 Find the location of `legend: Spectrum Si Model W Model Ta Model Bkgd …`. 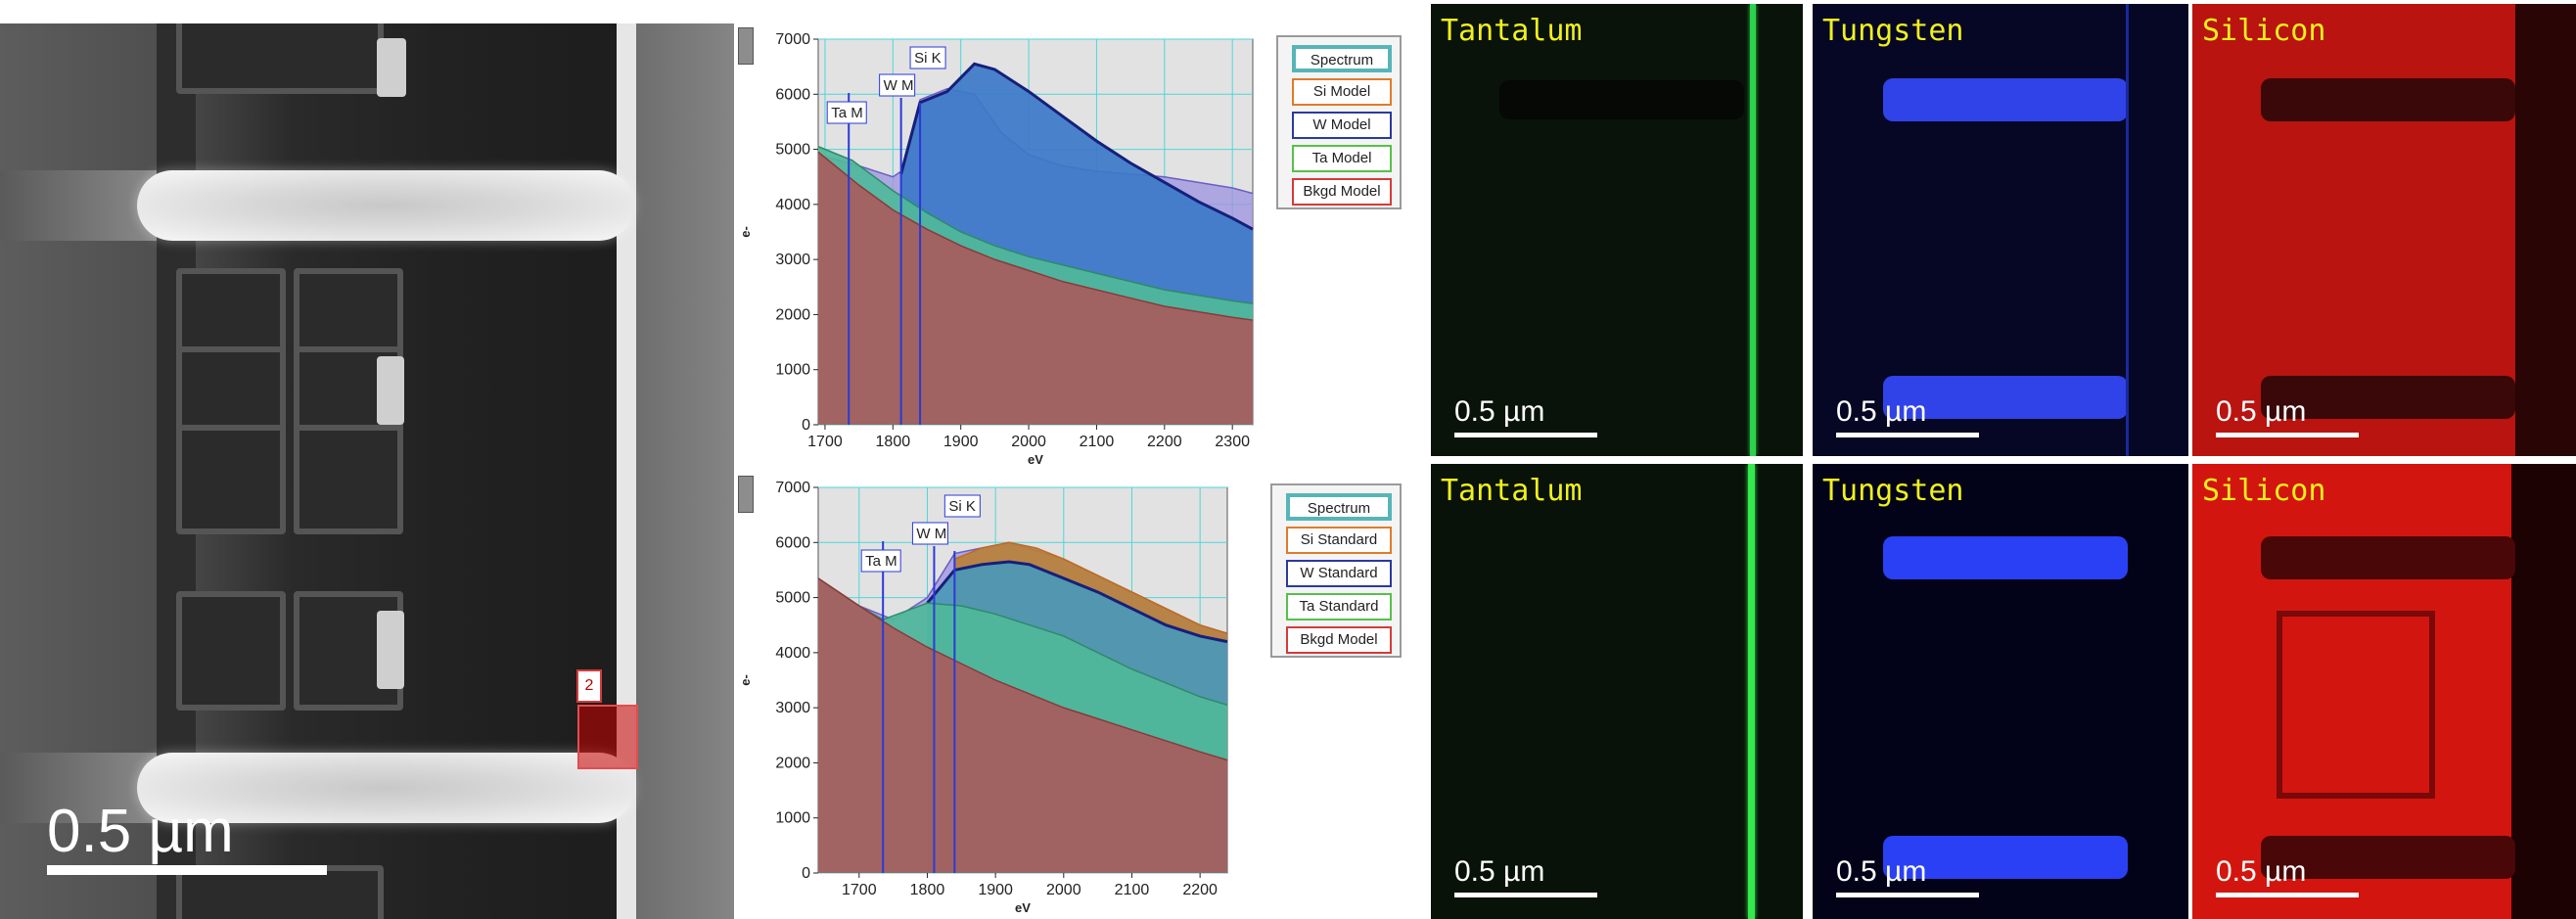

legend: Spectrum Si Model W Model Ta Model Bkgd … is located at coordinates (1339, 122).